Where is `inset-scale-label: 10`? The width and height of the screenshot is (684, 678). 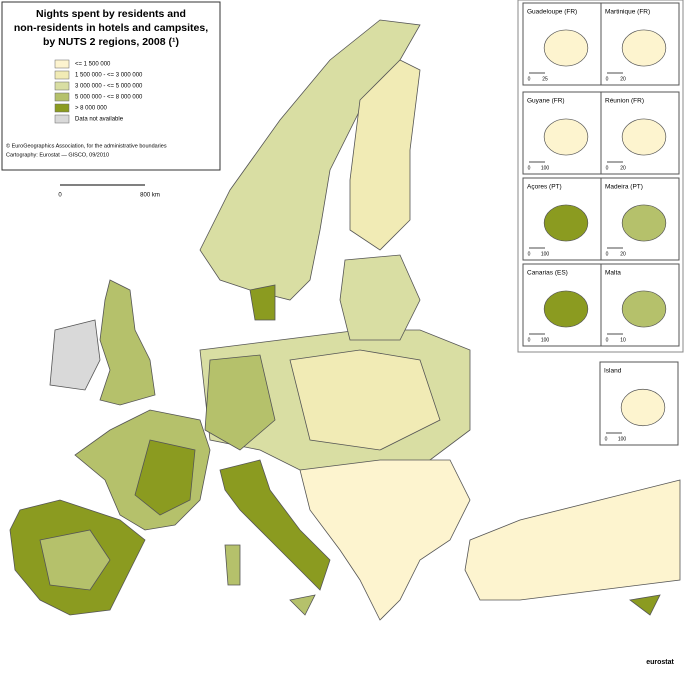 inset-scale-label: 10 is located at coordinates (623, 340).